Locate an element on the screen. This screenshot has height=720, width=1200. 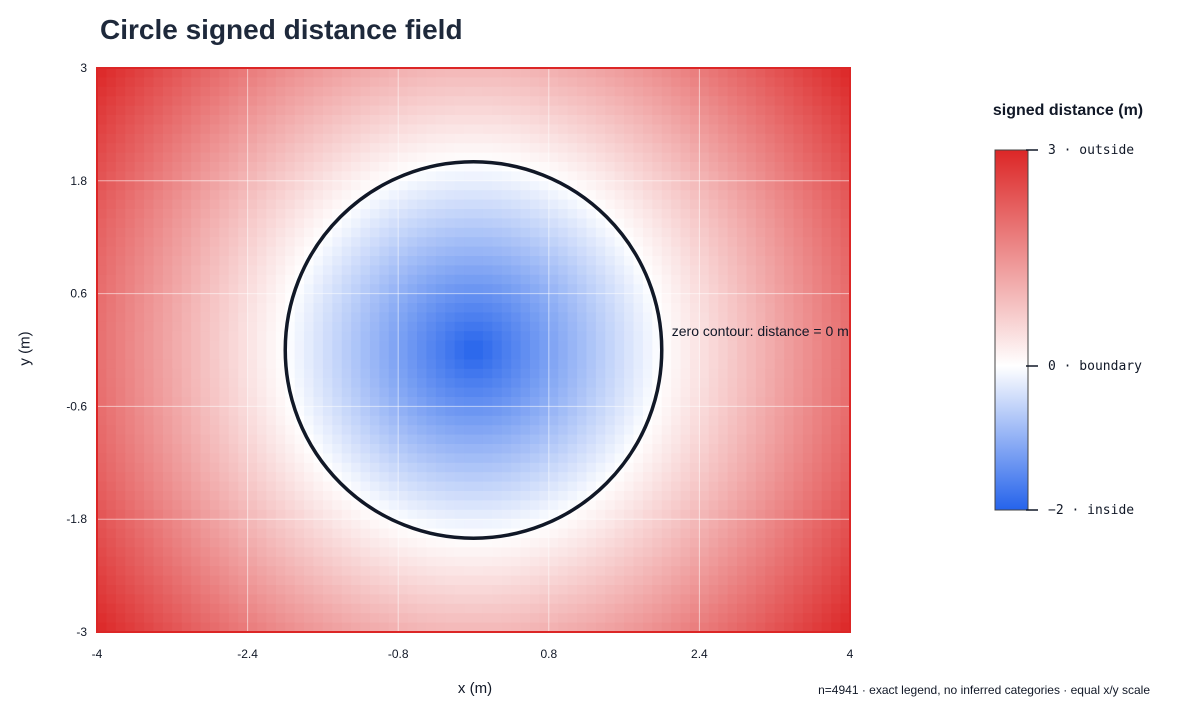
y-tick-label: 3 is located at coordinates (83, 68).